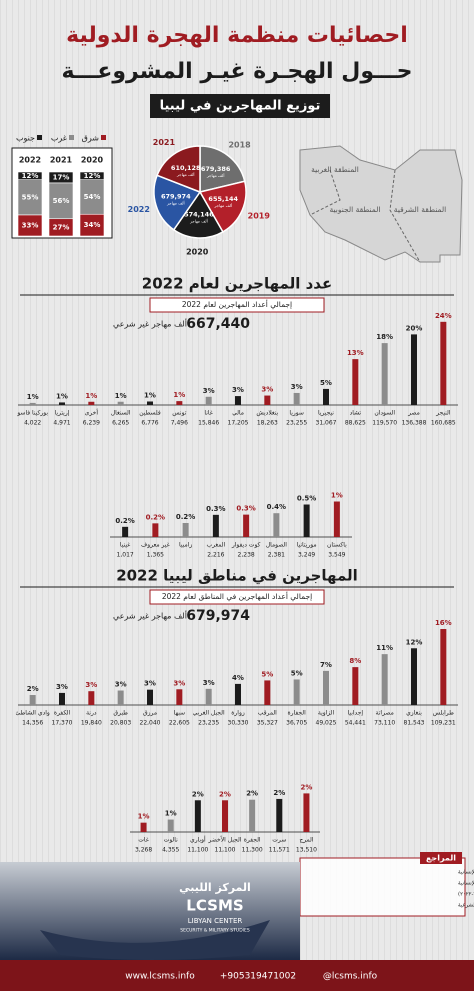 The width and height of the screenshot is (474, 991). Describe the element at coordinates (306, 850) in the screenshot. I see `value-label: 13,510` at that location.